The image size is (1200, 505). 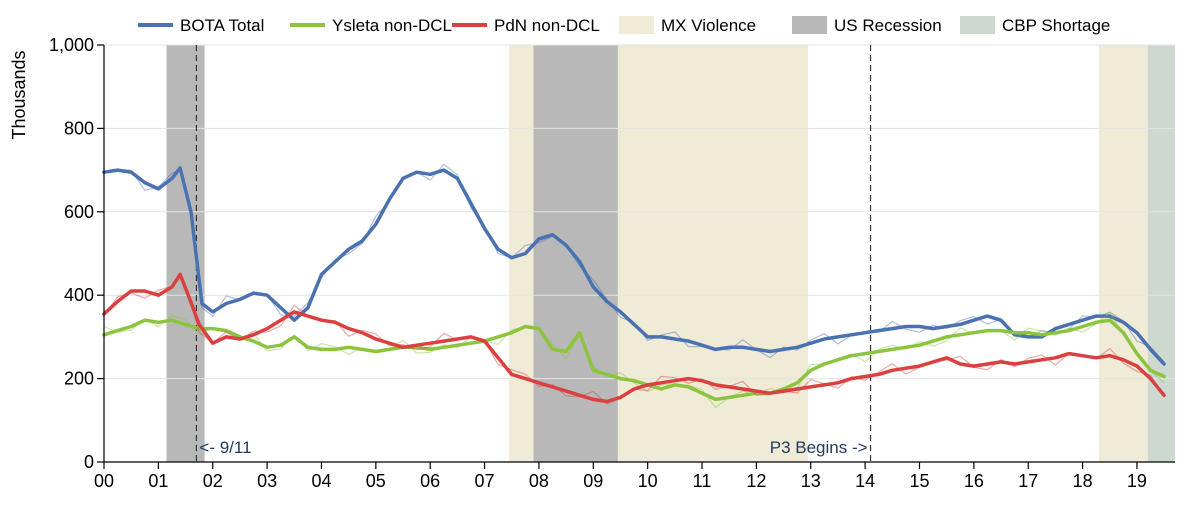 I want to click on legend-item: PdN non-DCL, so click(x=526, y=25).